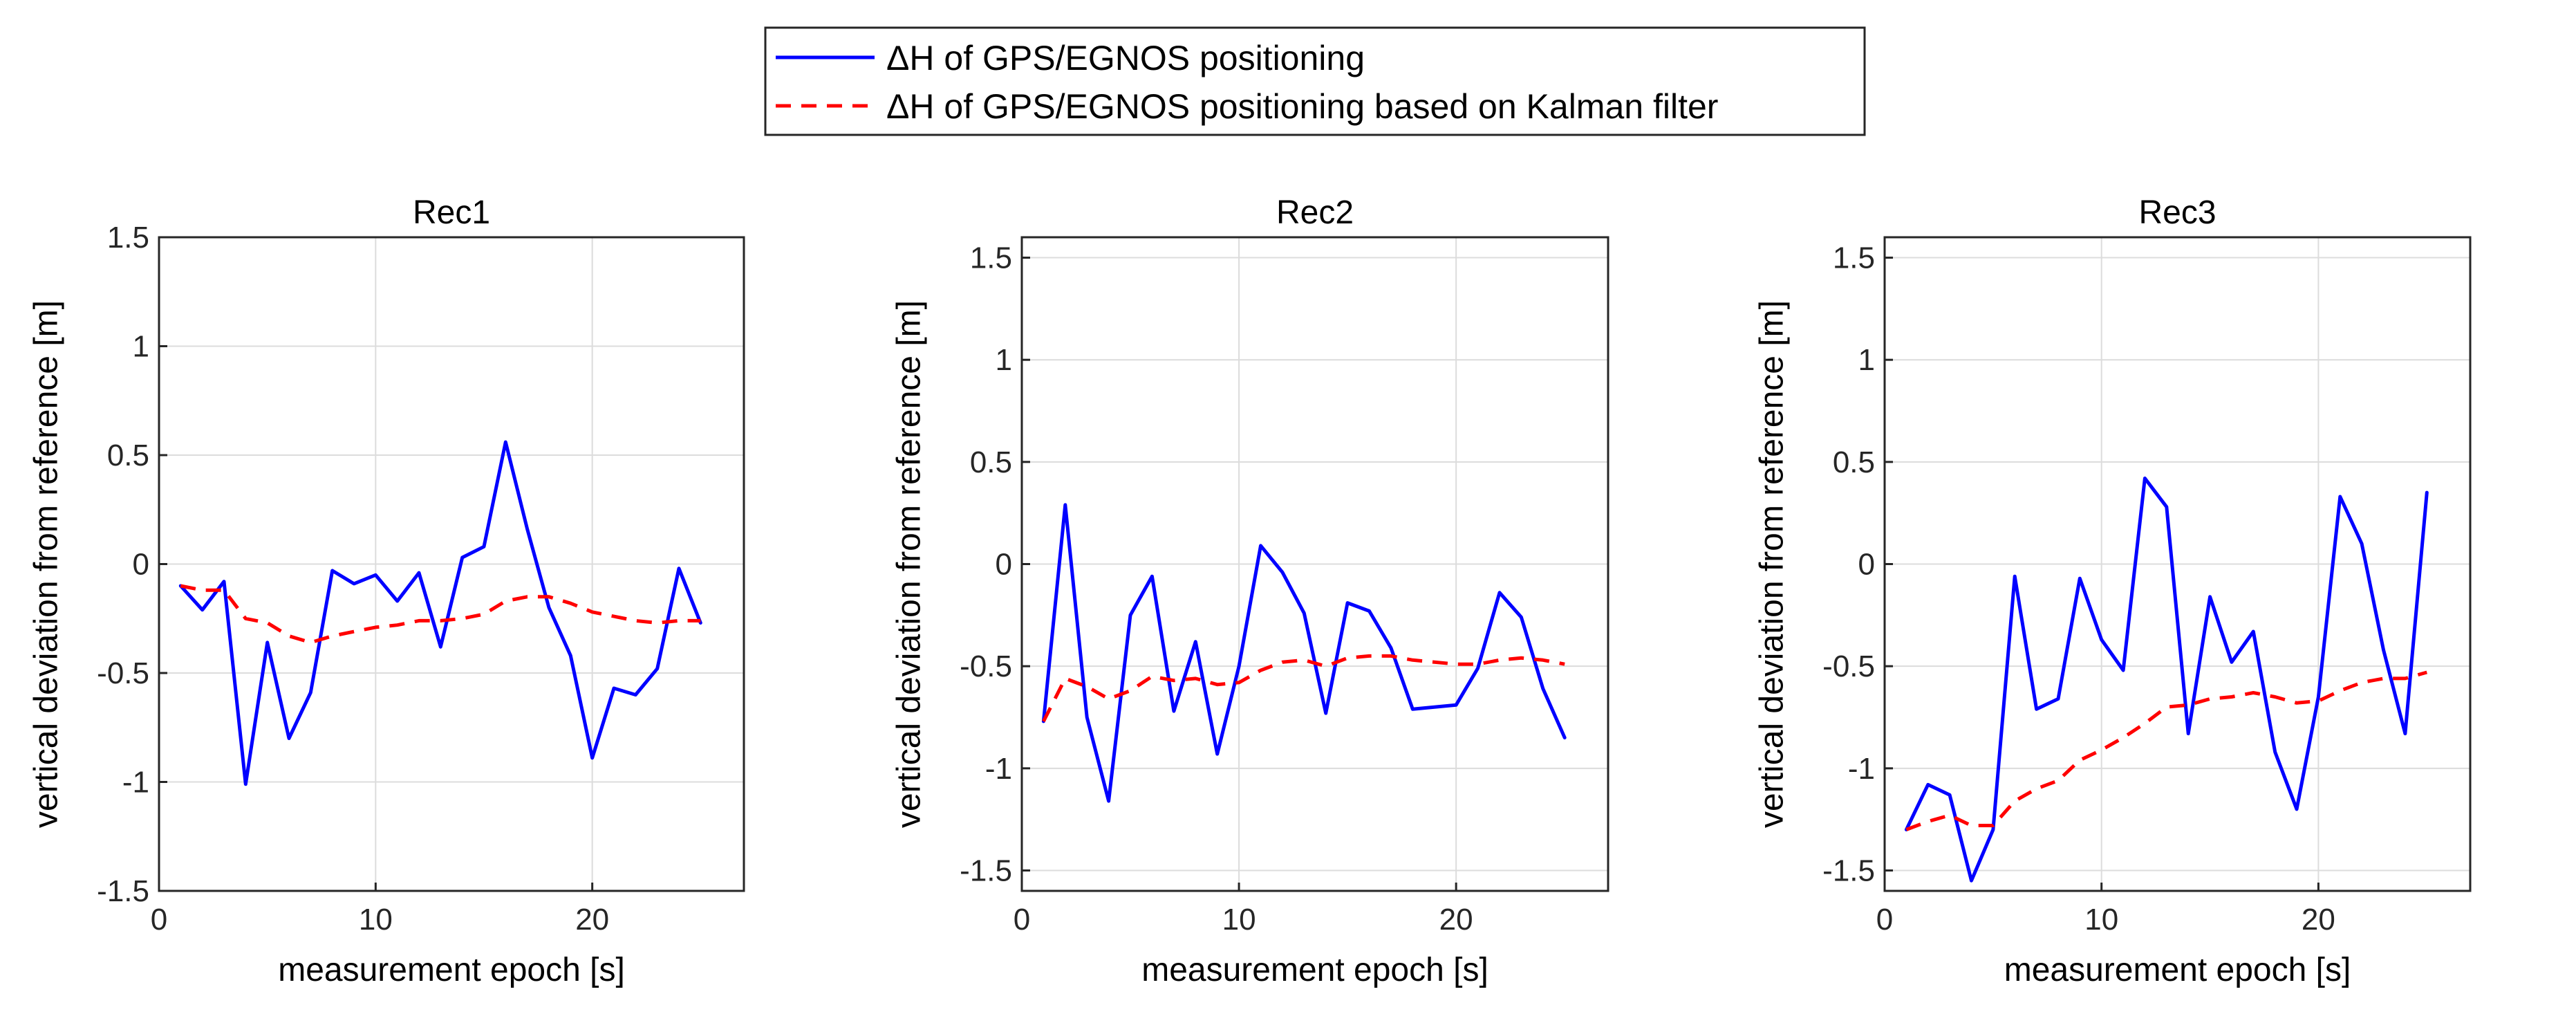 The width and height of the screenshot is (2576, 1023). What do you see at coordinates (2177, 213) in the screenshot?
I see `chart-title: Rec3` at bounding box center [2177, 213].